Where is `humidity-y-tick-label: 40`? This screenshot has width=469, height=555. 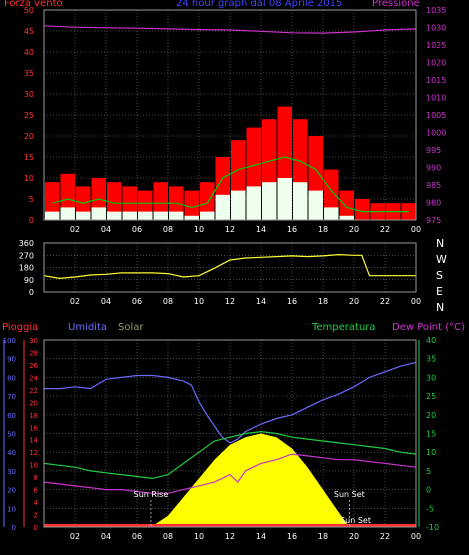 humidity-y-tick-label: 40 is located at coordinates (11, 453).